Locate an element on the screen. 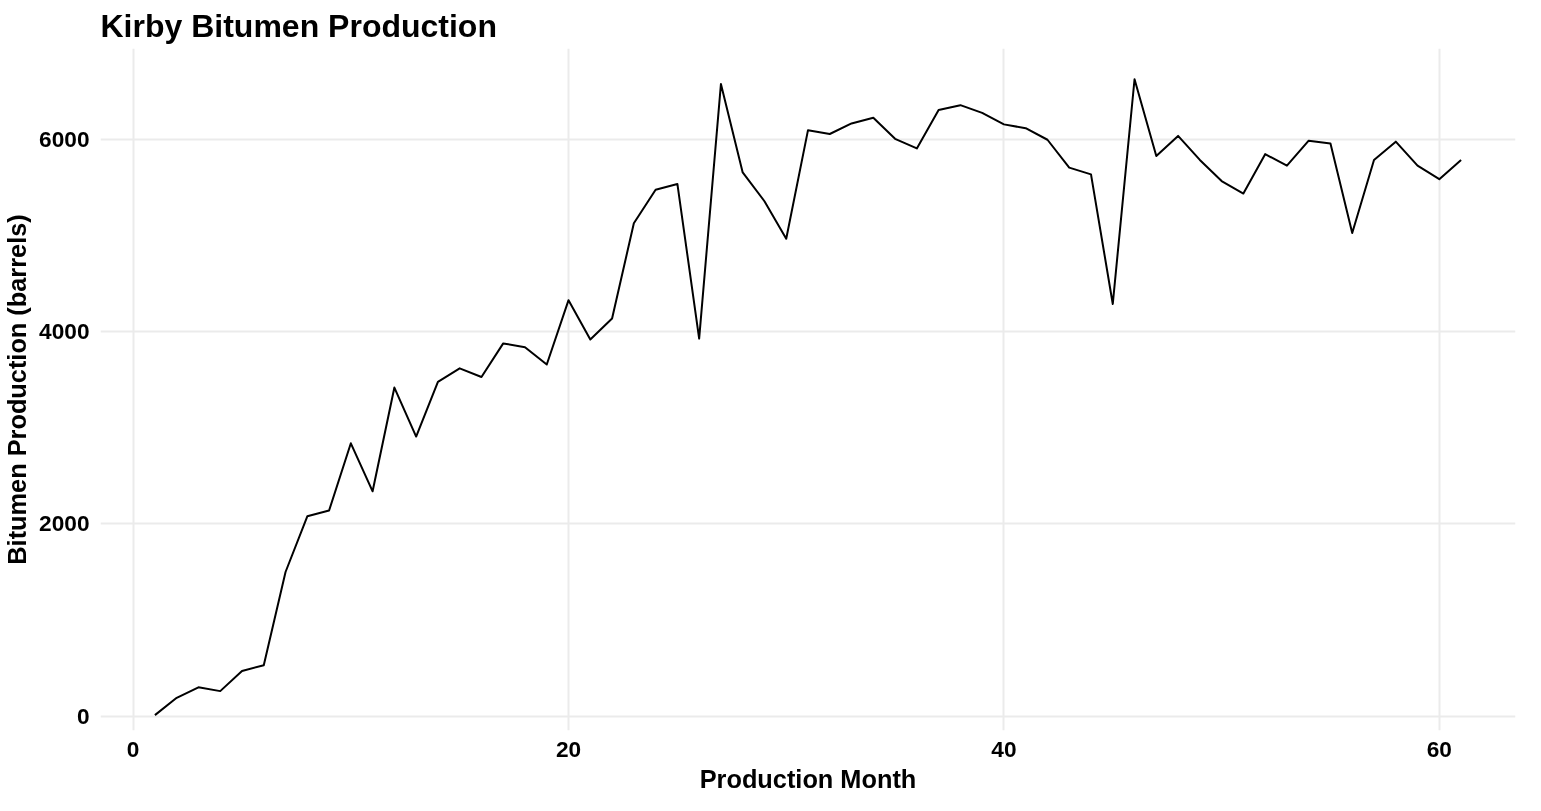  x-tick-label: 60 is located at coordinates (1439, 748).